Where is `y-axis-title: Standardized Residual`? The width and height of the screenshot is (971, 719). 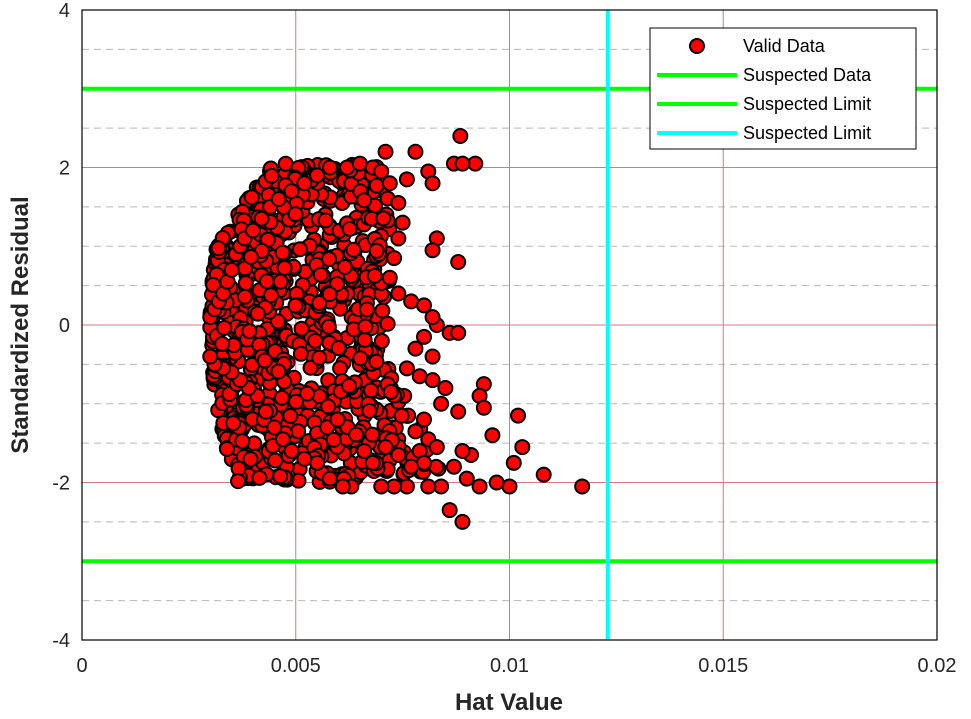
y-axis-title: Standardized Residual is located at coordinates (20, 324).